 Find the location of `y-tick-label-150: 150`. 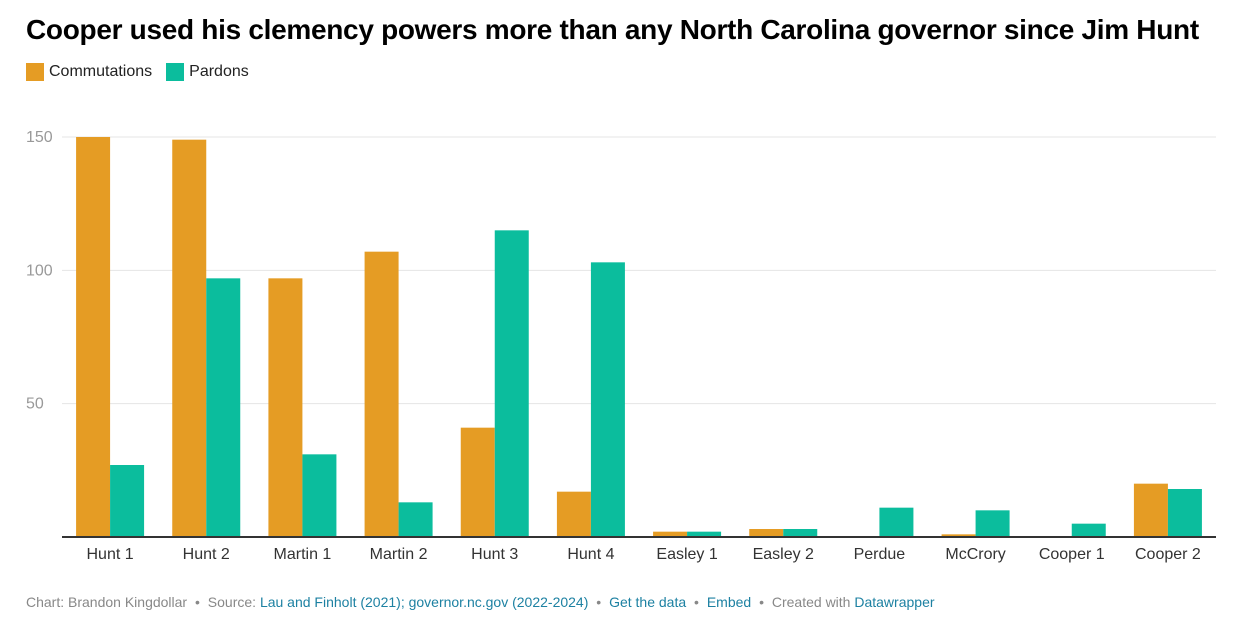

y-tick-label-150: 150 is located at coordinates (39, 137).